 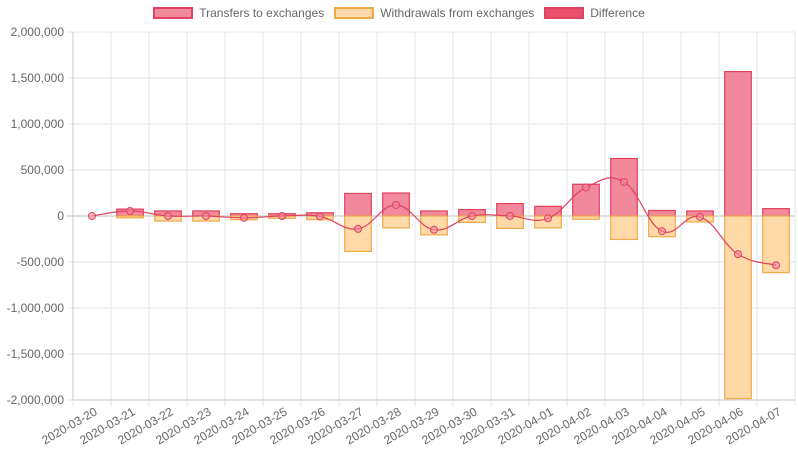 What do you see at coordinates (60, 216) in the screenshot?
I see `y-tick-label: 0` at bounding box center [60, 216].